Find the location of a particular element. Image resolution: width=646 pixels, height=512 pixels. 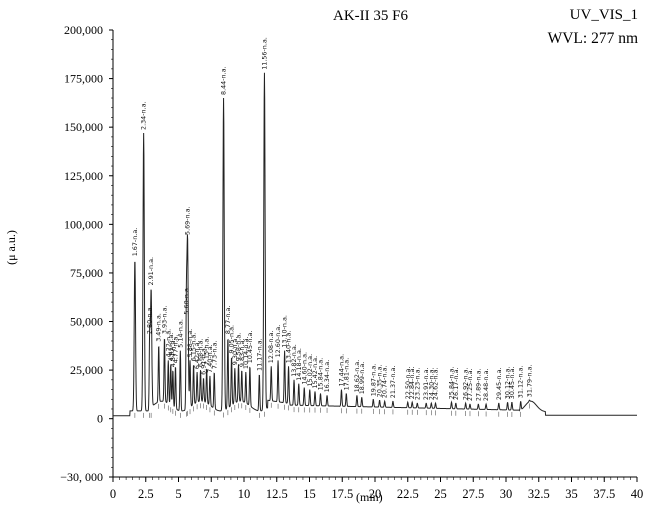

peak-label: 22.50-n.a. is located at coordinates (408, 383).